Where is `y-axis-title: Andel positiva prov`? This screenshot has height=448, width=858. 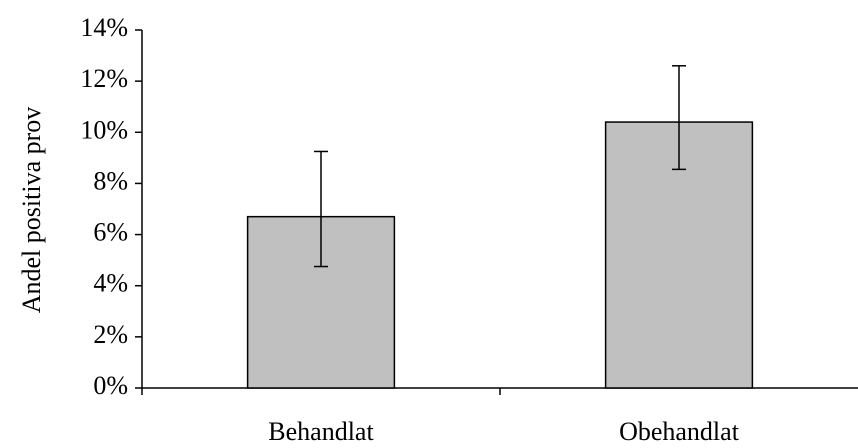 y-axis-title: Andel positiva prov is located at coordinates (31, 210).